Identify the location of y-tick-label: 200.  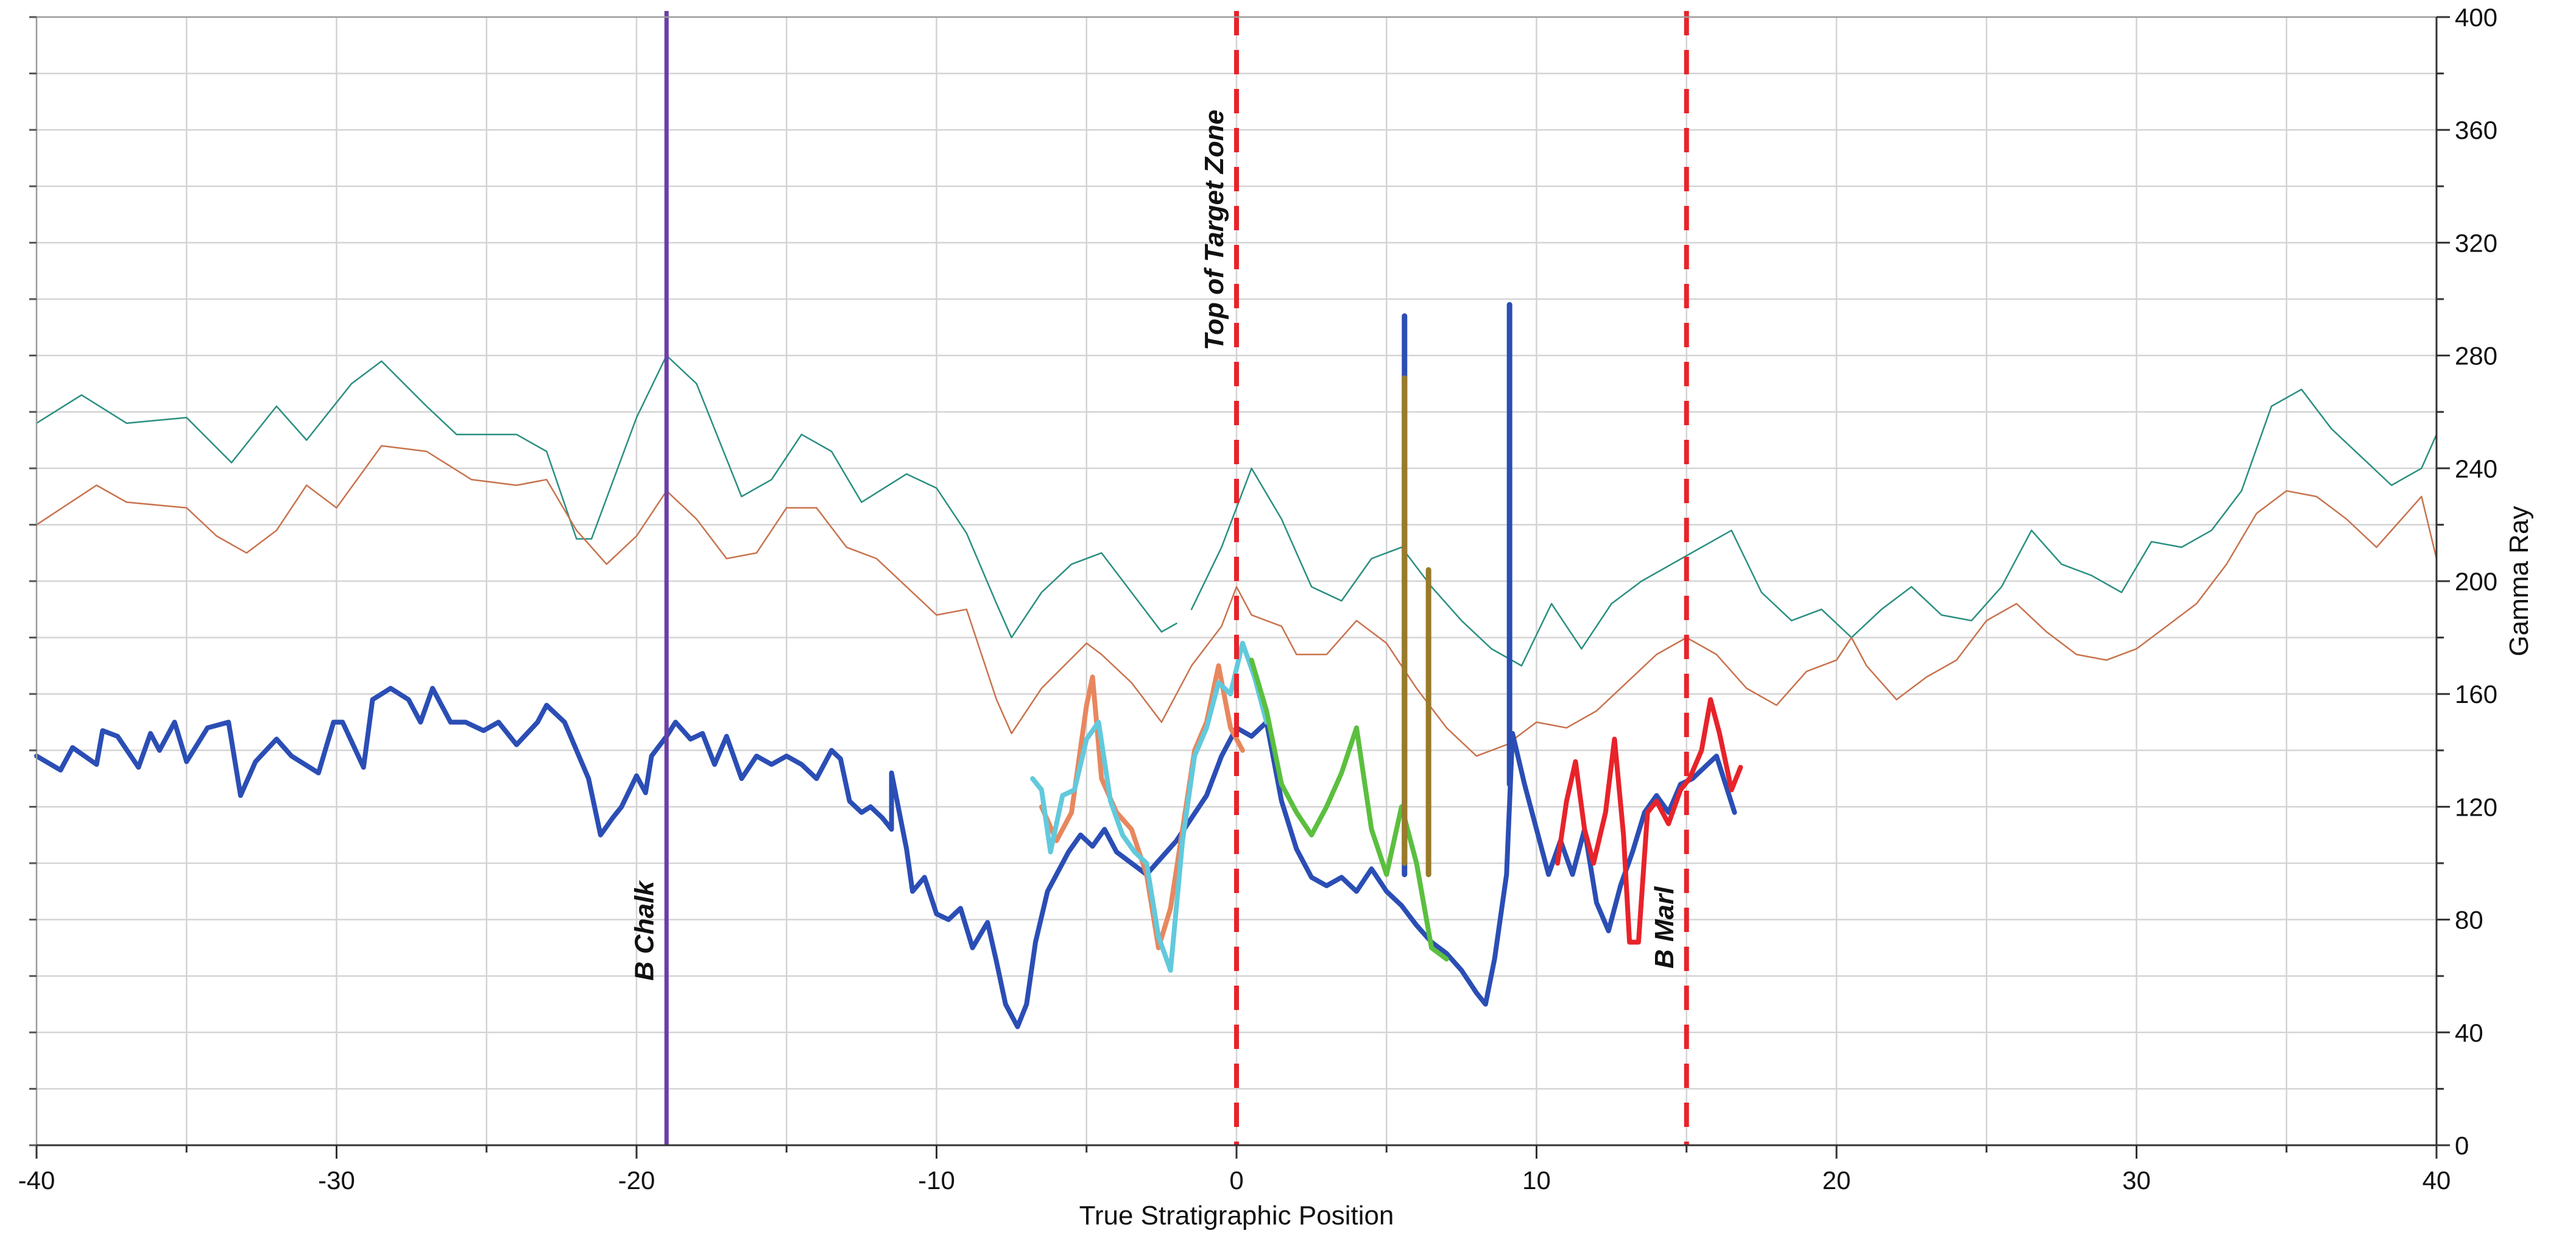
(2476, 581).